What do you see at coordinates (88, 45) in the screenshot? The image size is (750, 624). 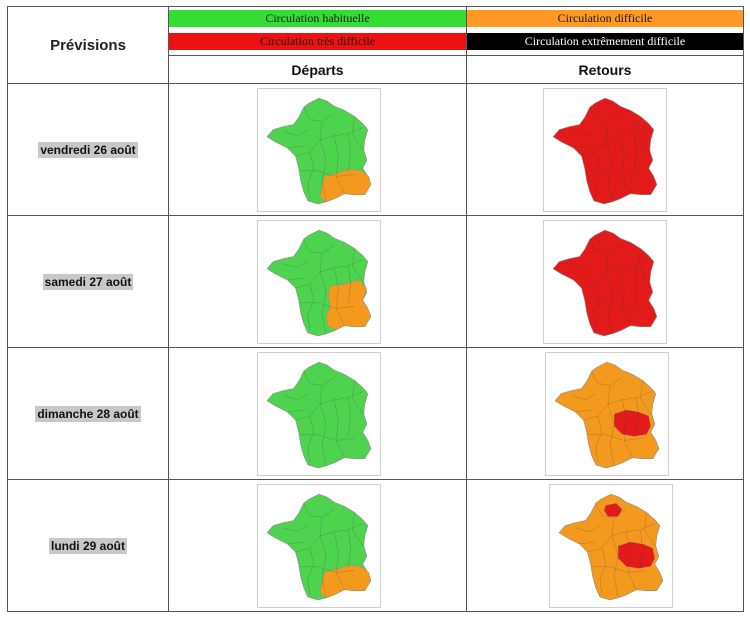 I see `previsions-header: Prévisions` at bounding box center [88, 45].